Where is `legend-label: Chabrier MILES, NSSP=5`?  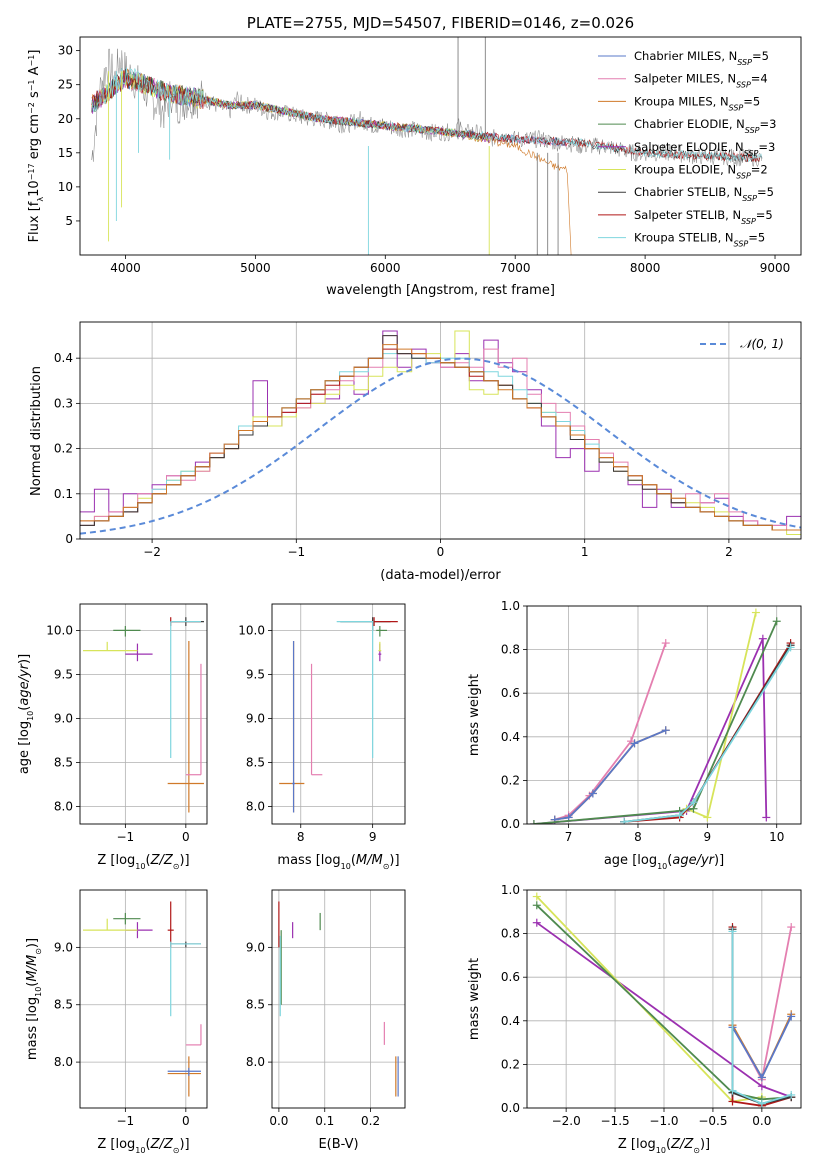 legend-label: Chabrier MILES, NSSP=5 is located at coordinates (701, 58).